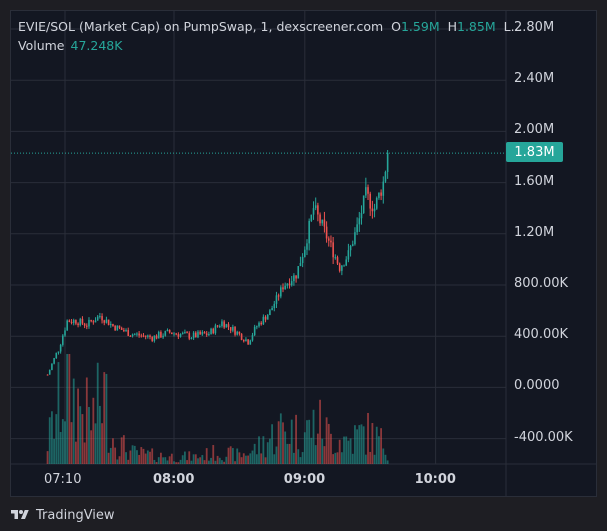 This screenshot has width=607, height=531. I want to click on volume-label: Volume, so click(41, 45).